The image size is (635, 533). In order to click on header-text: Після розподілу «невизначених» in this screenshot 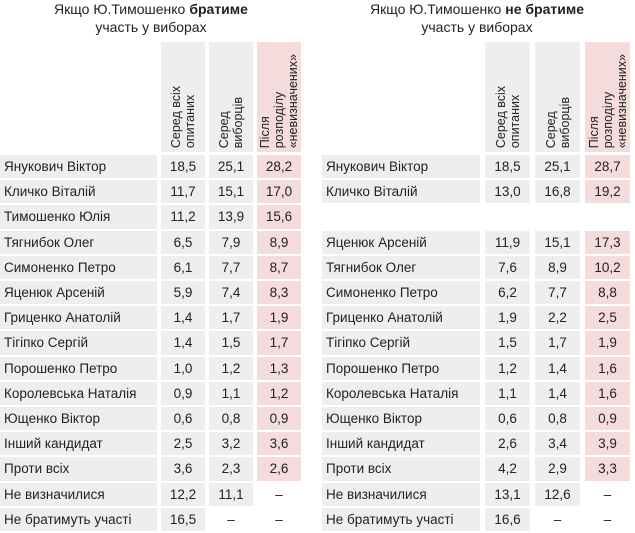, I will do `click(279, 101)`.